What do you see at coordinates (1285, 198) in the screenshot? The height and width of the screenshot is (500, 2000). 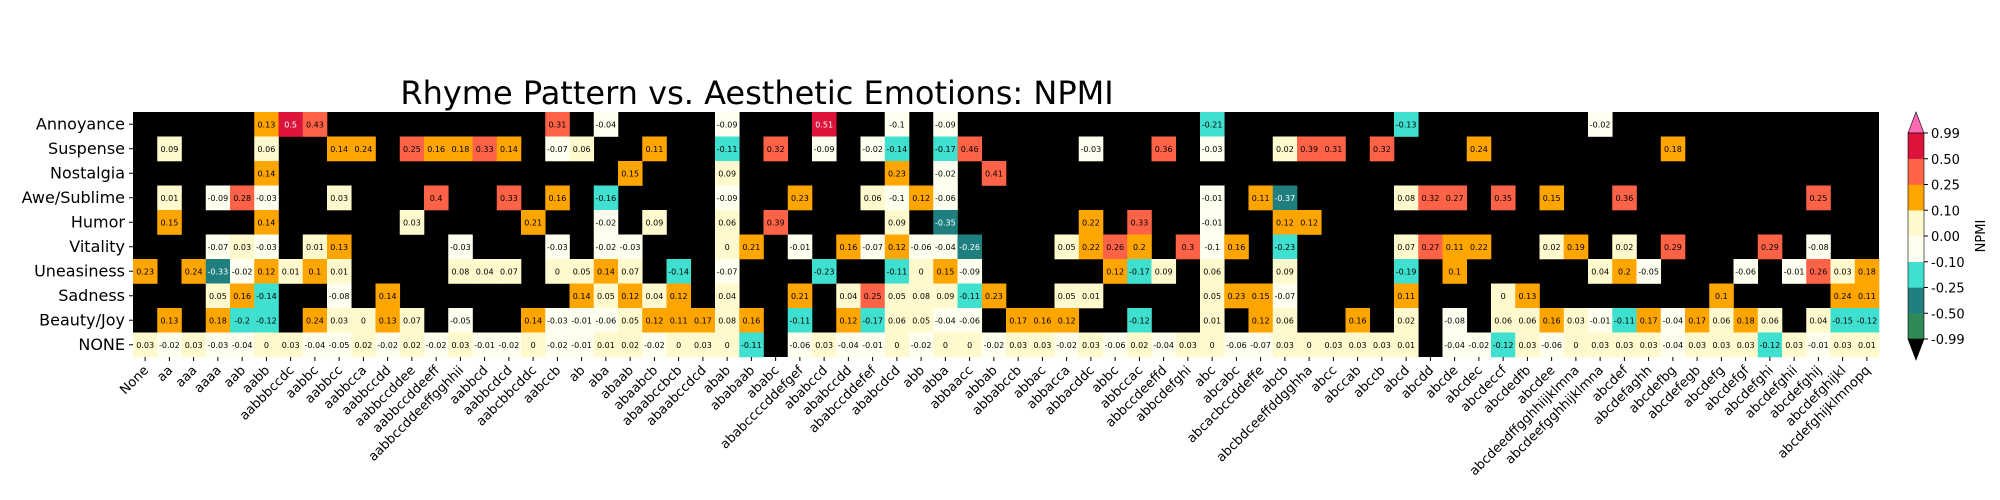 I see `cell-value-label: -0.37` at bounding box center [1285, 198].